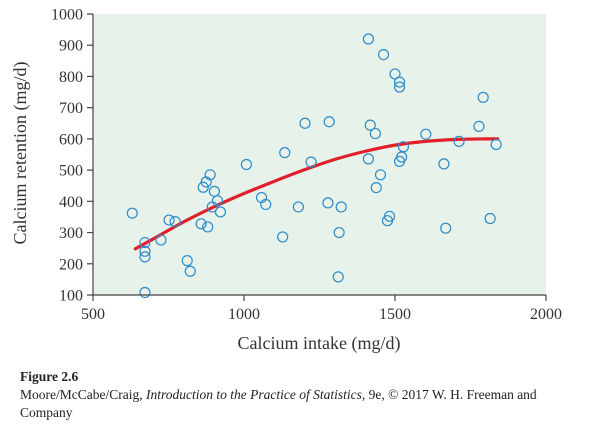 The width and height of the screenshot is (590, 427). Describe the element at coordinates (67, 15) in the screenshot. I see `y-tick-label: 1000` at that location.